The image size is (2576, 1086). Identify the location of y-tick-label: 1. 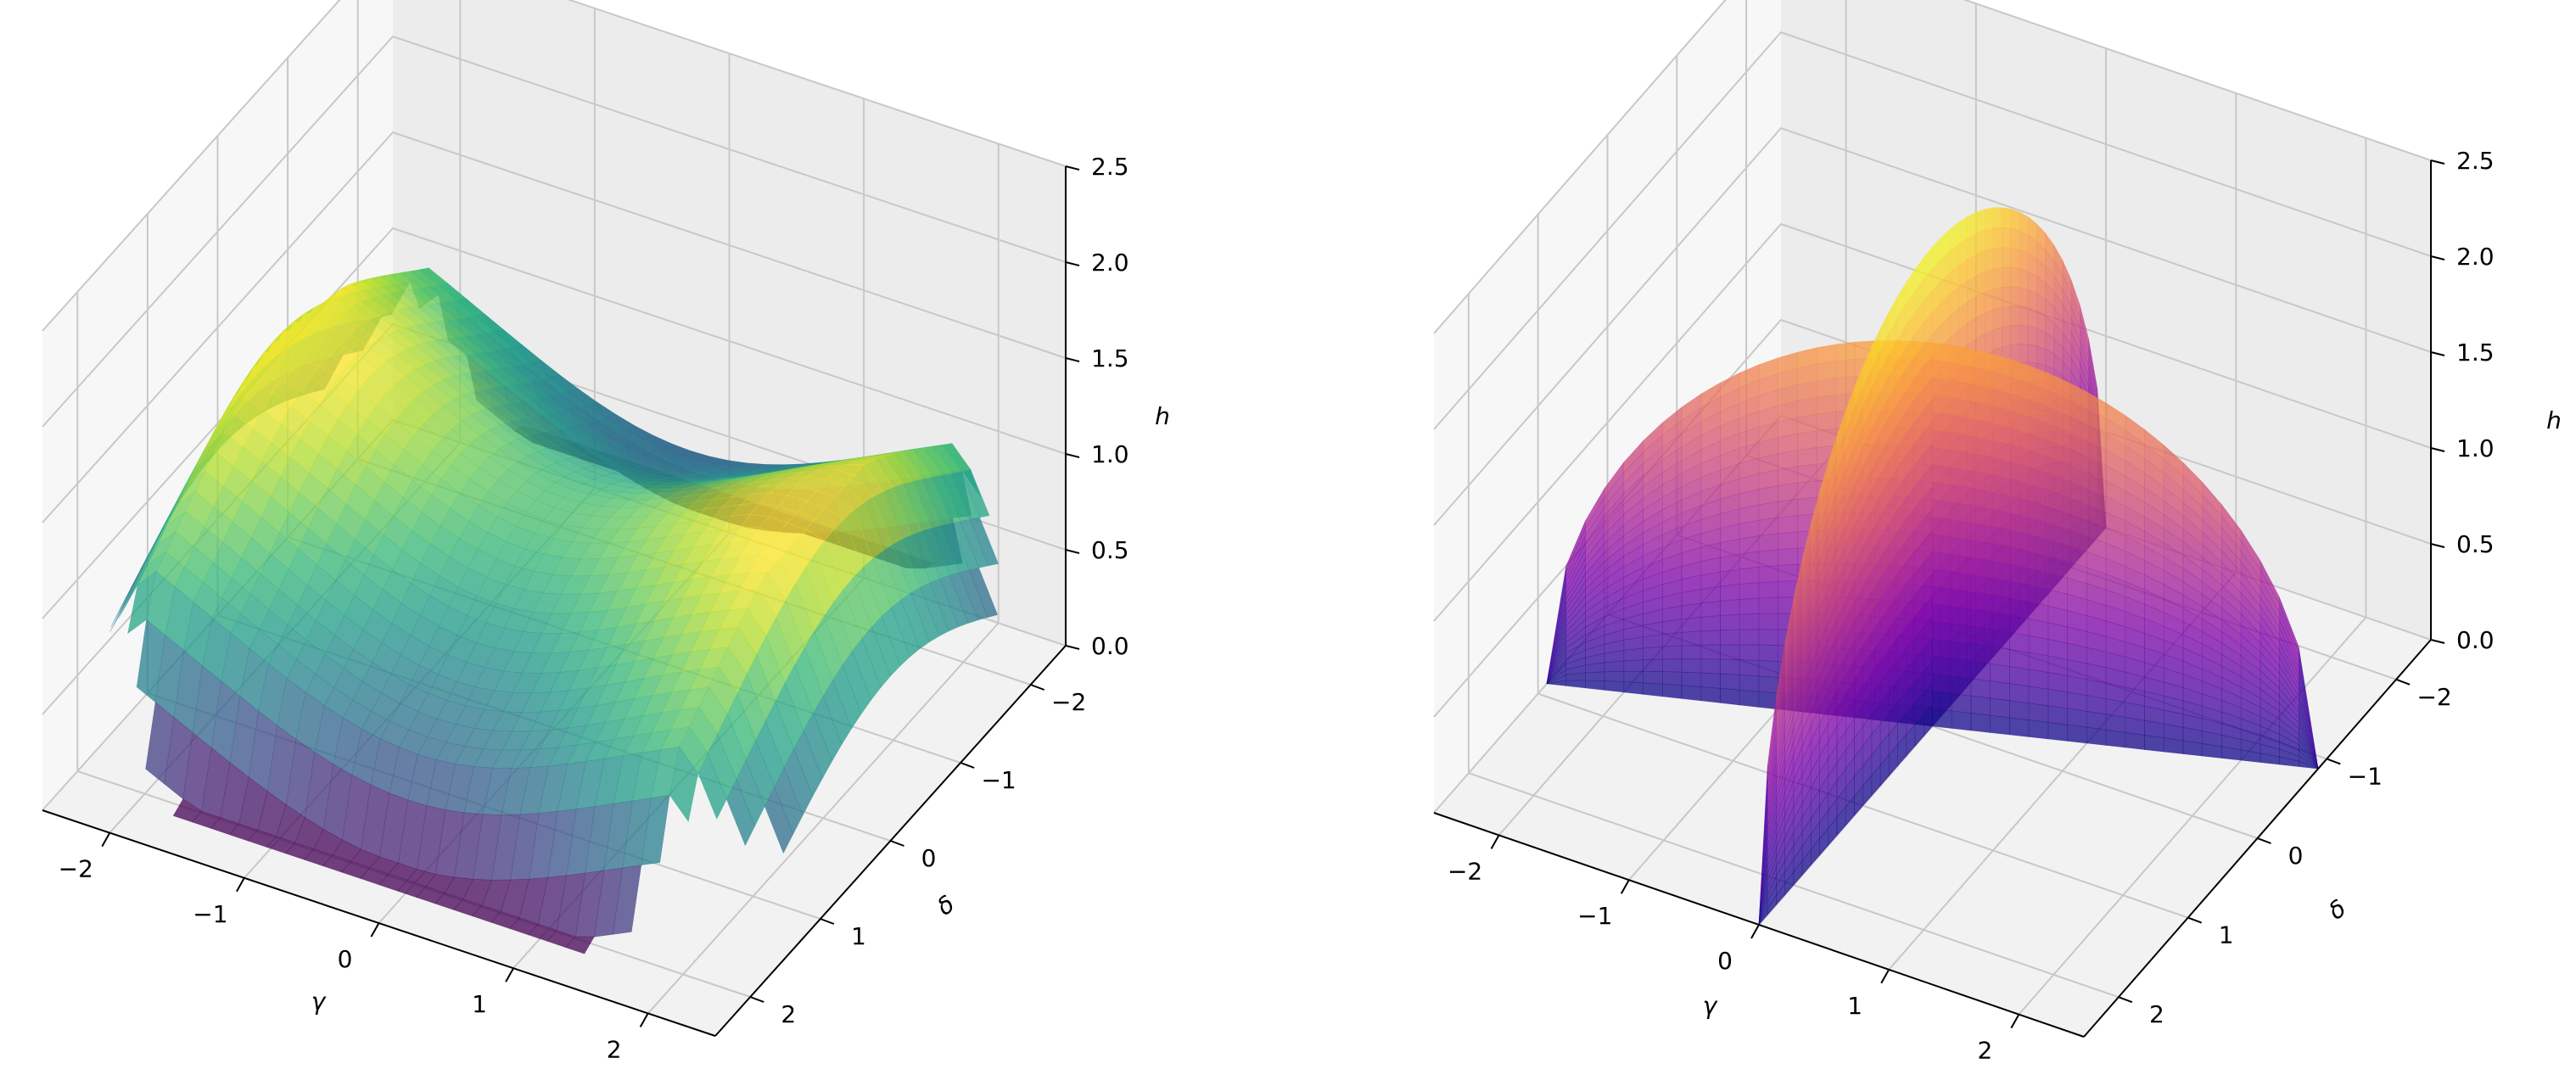
(858, 936).